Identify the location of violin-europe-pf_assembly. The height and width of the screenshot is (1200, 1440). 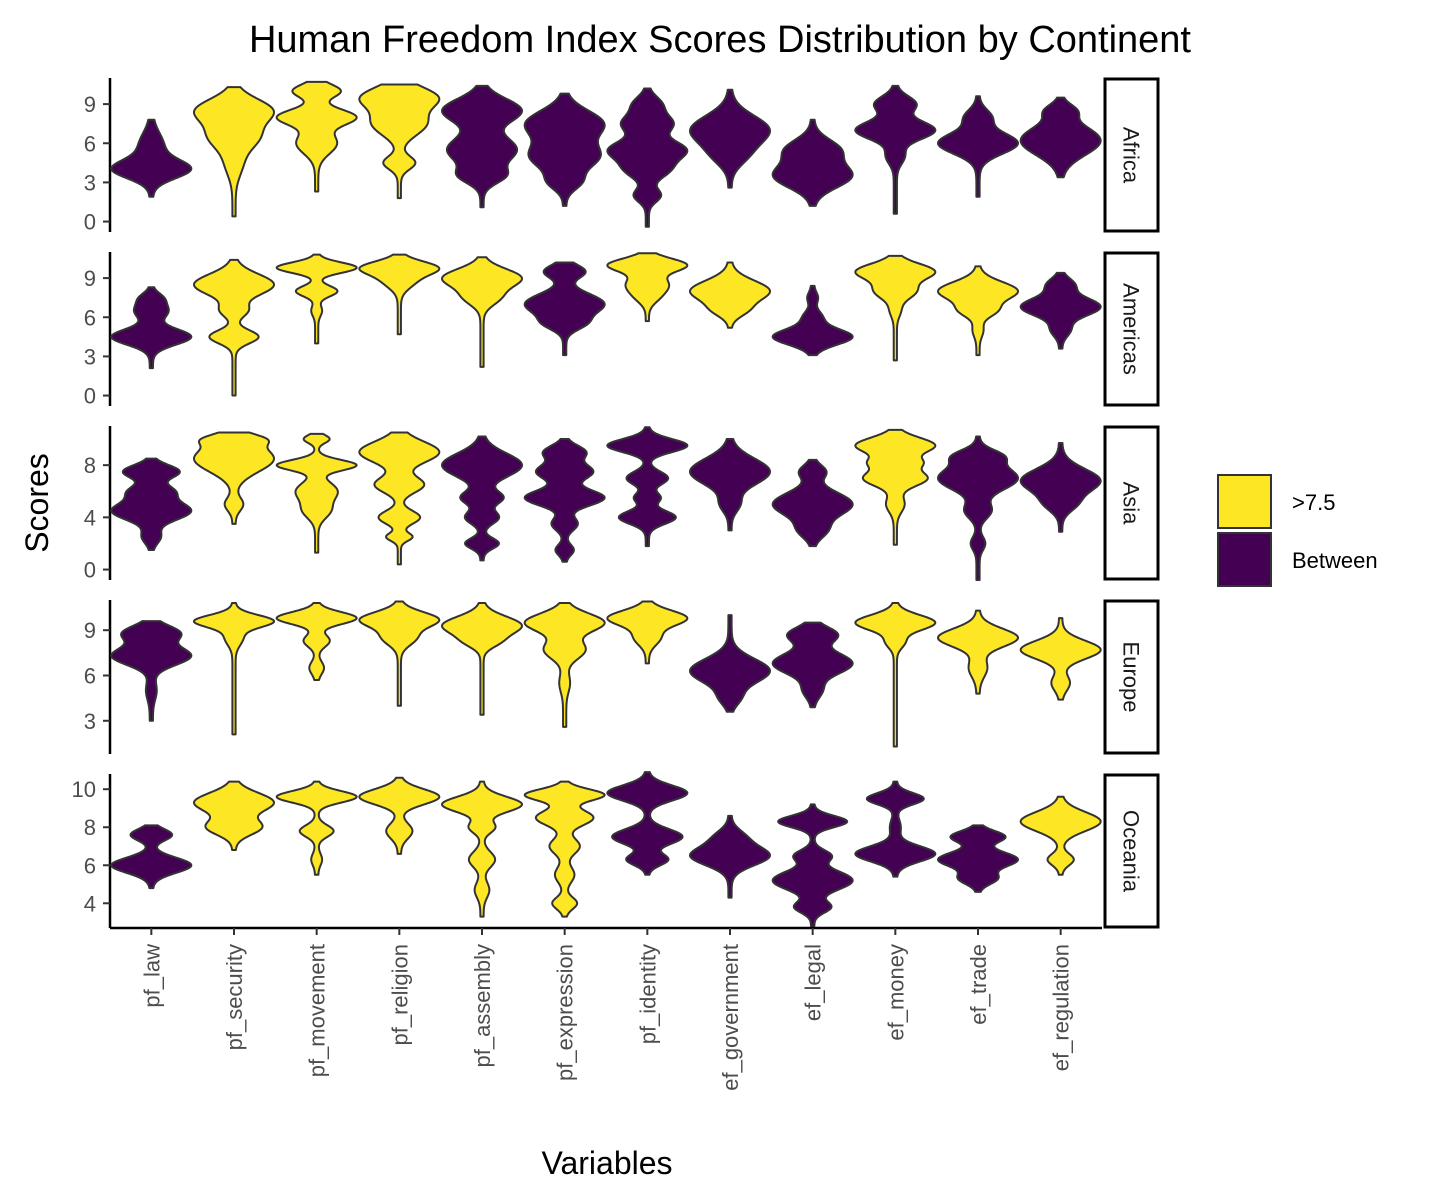
(482, 659).